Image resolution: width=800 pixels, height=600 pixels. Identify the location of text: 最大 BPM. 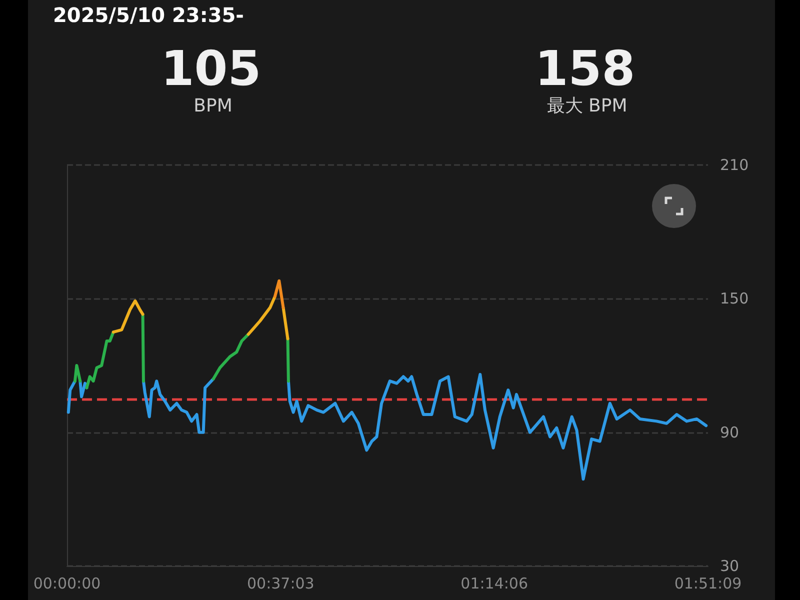
(587, 106).